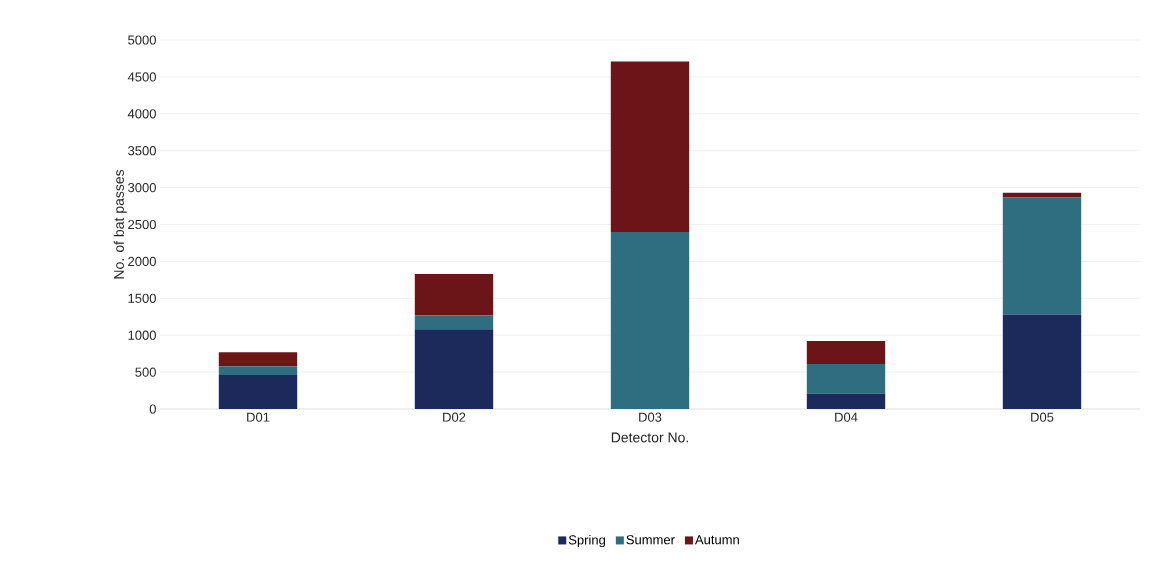  What do you see at coordinates (142, 151) in the screenshot?
I see `y-tick-label: 3500` at bounding box center [142, 151].